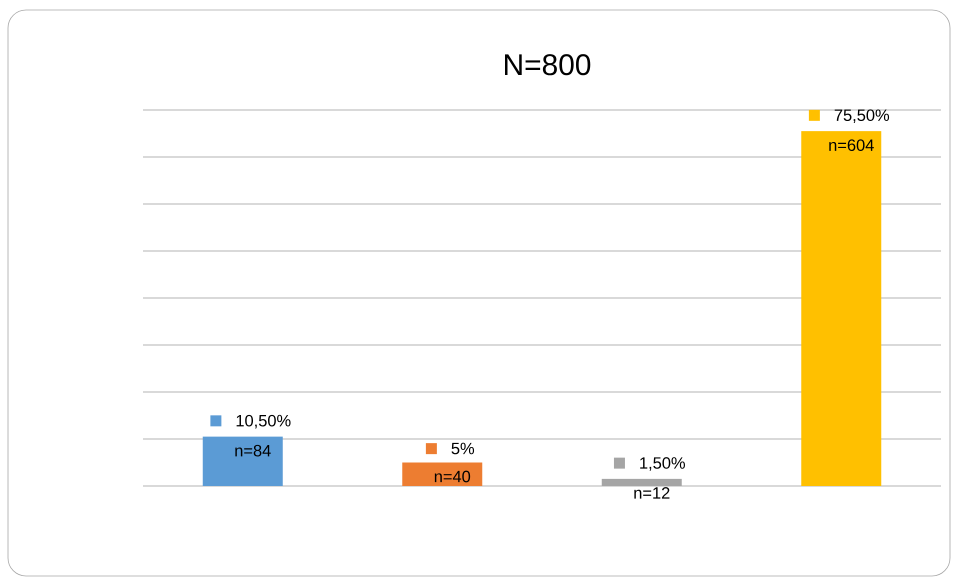  Describe the element at coordinates (652, 493) in the screenshot. I see `annotation: n=12` at that location.